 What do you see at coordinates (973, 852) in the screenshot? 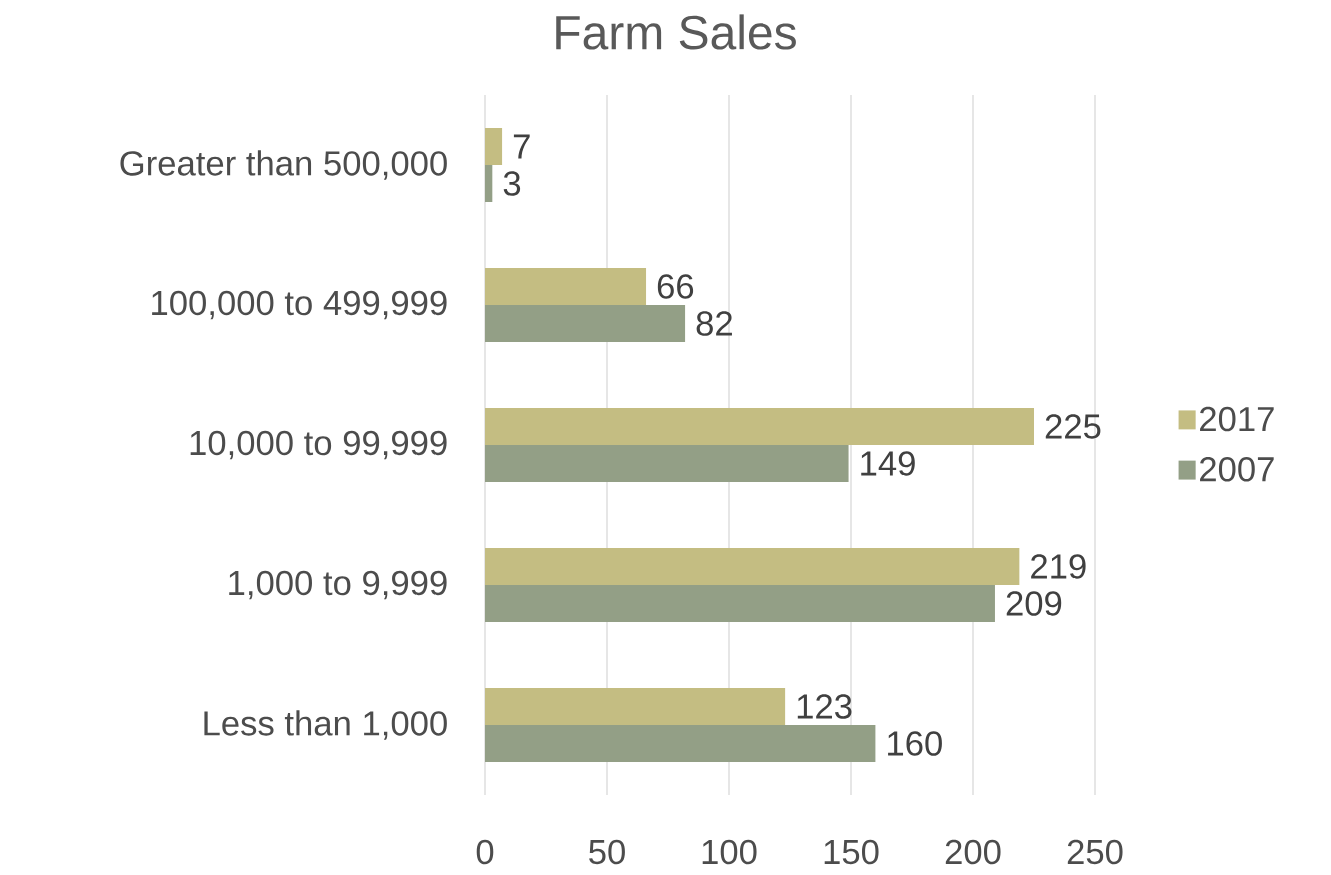
I see `x-tick-label: 200` at bounding box center [973, 852].